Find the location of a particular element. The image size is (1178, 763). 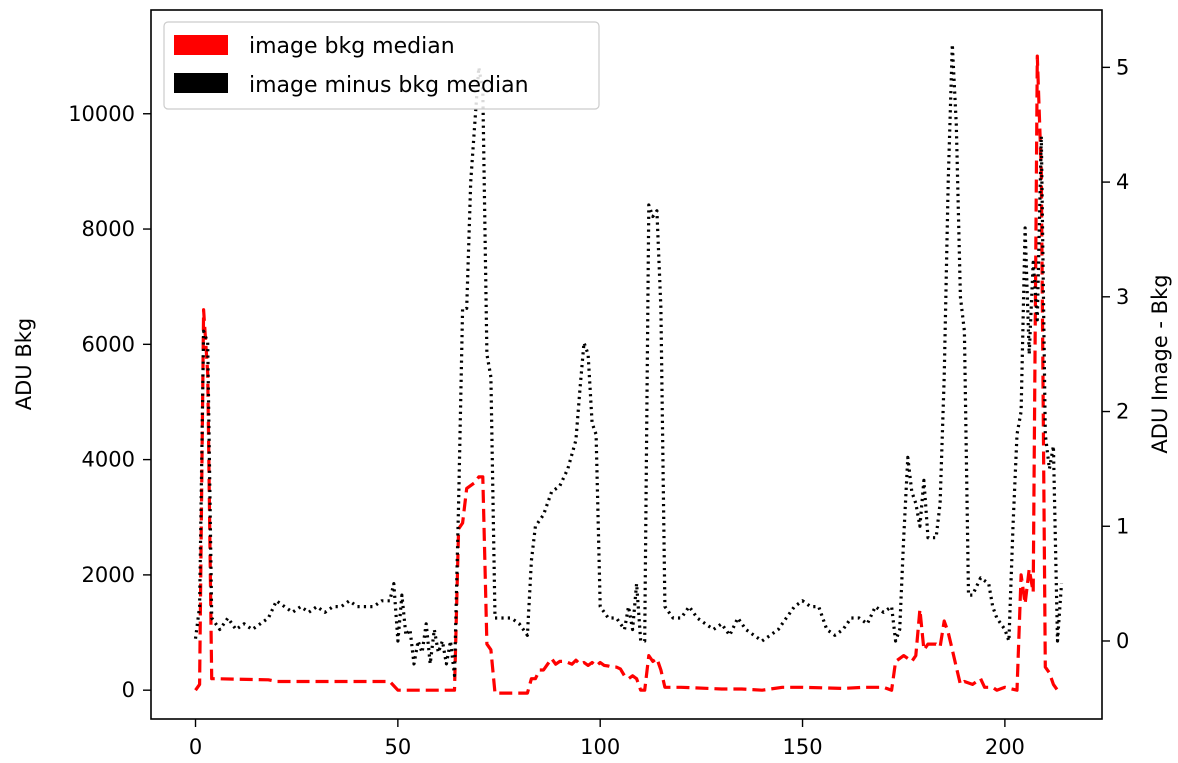

y-right-tick-label: 4 is located at coordinates (1122, 182).